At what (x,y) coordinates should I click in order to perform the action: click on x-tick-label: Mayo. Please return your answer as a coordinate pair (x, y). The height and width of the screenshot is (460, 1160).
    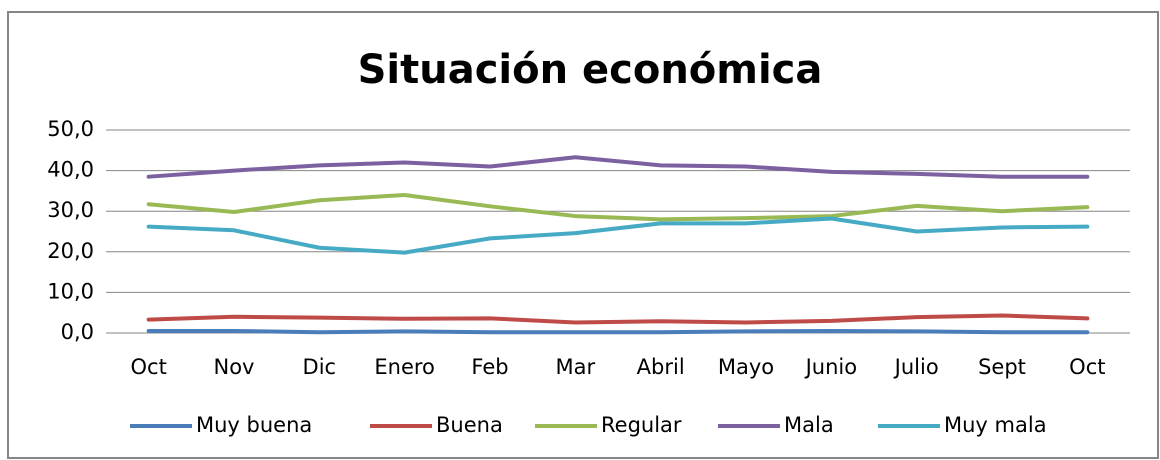
    Looking at the image, I should click on (746, 367).